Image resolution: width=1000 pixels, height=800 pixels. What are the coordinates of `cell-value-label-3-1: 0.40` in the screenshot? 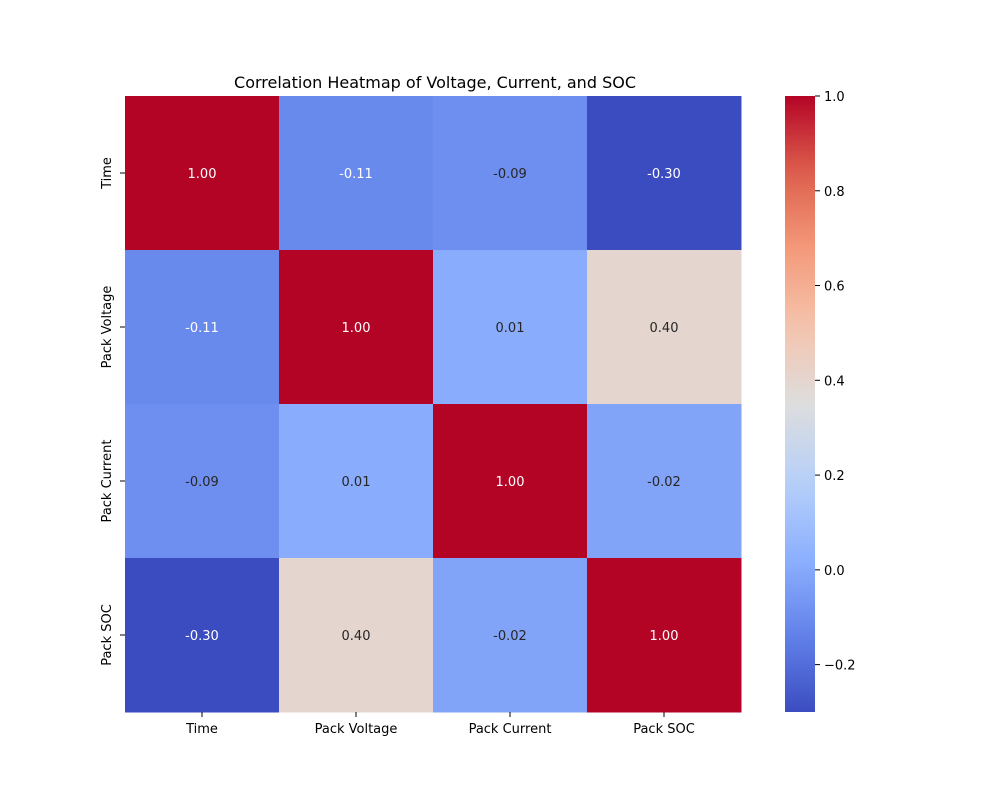 It's located at (356, 636).